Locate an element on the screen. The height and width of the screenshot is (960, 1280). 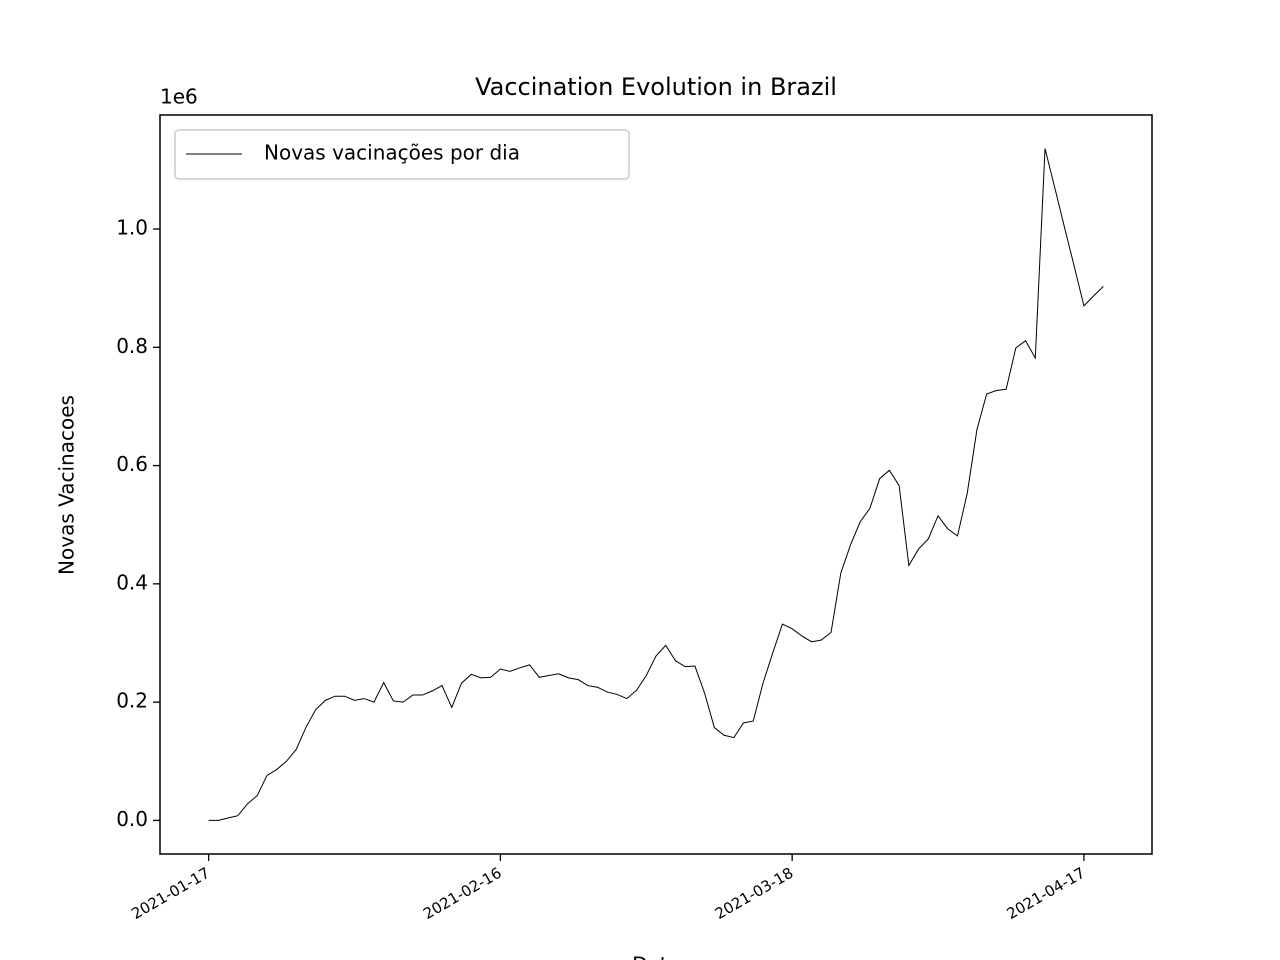
legend-label: Novas vacinações por dia is located at coordinates (392, 153).